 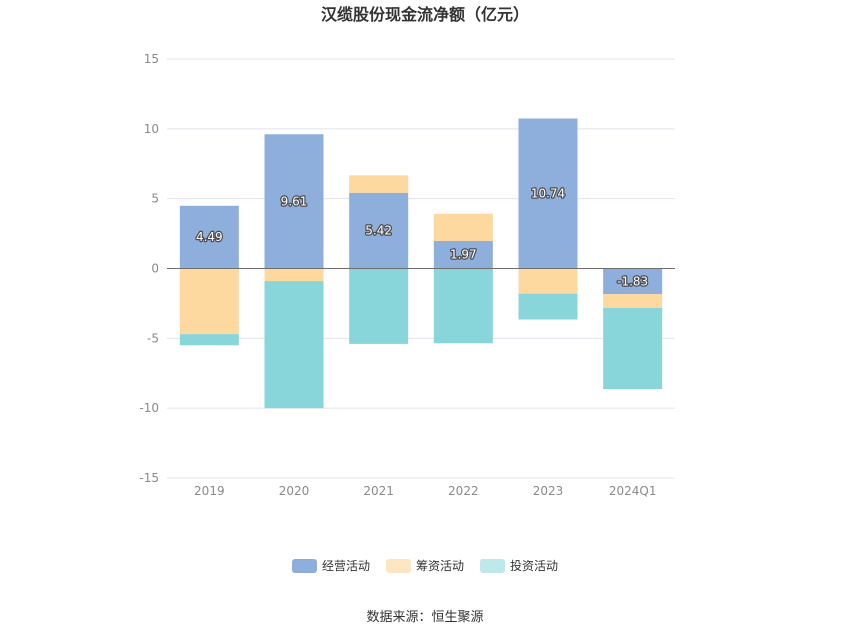 I want to click on legend-label: 投资活动, so click(x=534, y=566).